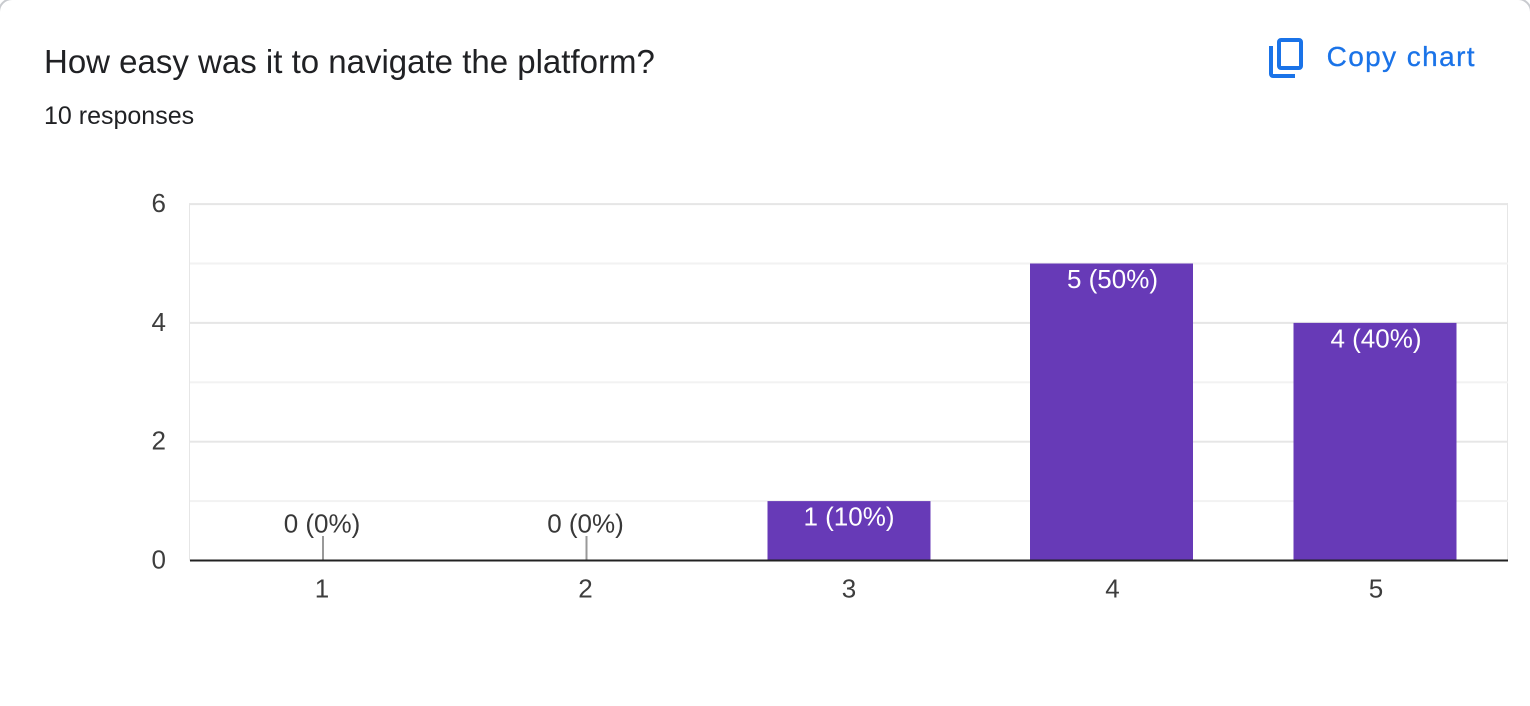 The width and height of the screenshot is (1530, 706). What do you see at coordinates (848, 517) in the screenshot?
I see `svg-text: 1 (10%)` at bounding box center [848, 517].